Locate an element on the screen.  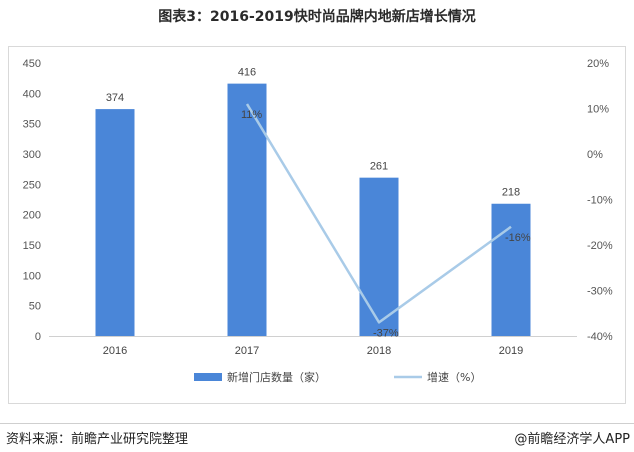
y-left-tick-label: 200 is located at coordinates (32, 216).